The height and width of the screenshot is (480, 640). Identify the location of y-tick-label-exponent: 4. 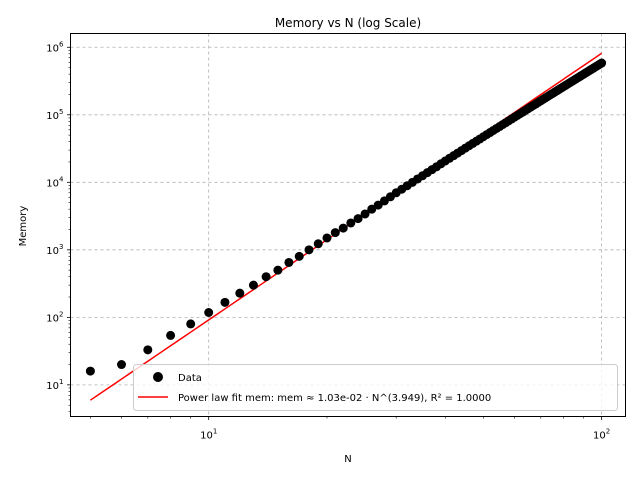
(61, 179).